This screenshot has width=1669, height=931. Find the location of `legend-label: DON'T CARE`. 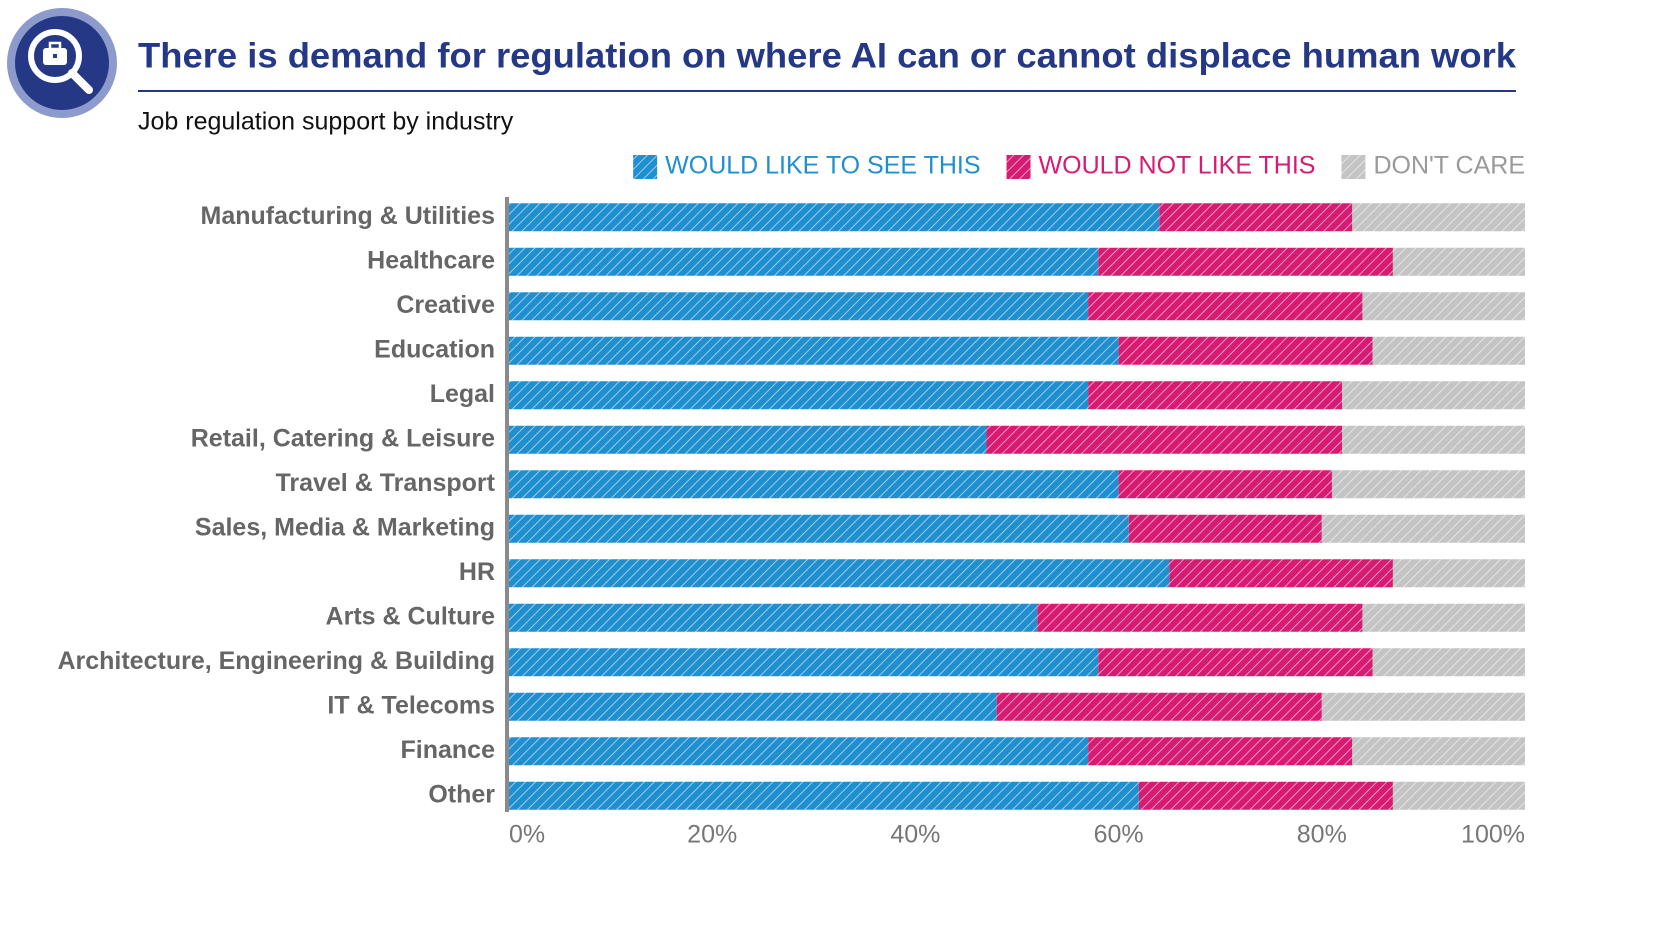

legend-label: DON'T CARE is located at coordinates (1449, 166).